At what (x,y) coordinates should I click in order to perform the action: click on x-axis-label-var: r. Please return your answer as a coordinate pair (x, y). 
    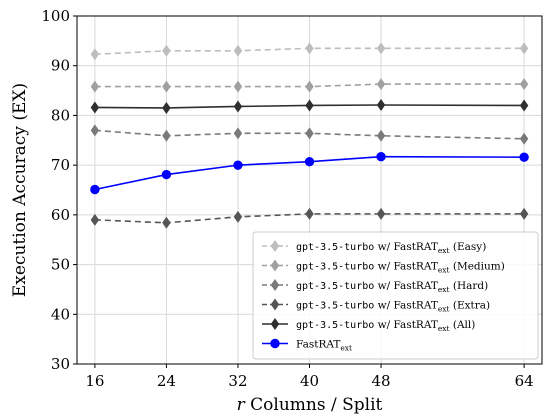
    Looking at the image, I should click on (241, 405).